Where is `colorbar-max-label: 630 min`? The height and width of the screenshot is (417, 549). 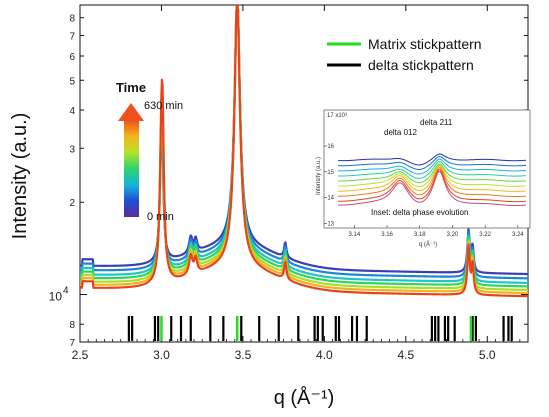 colorbar-max-label: 630 min is located at coordinates (163, 106).